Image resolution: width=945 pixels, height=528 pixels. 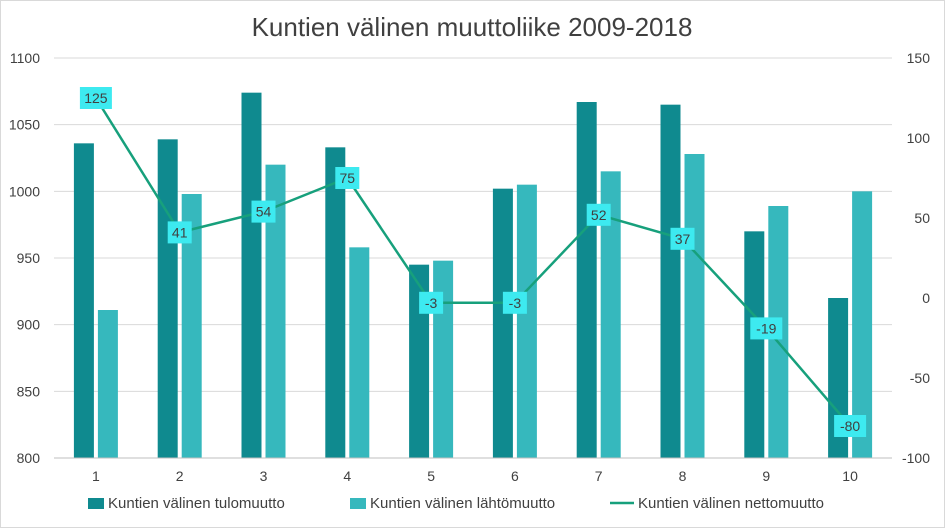 What do you see at coordinates (850, 476) in the screenshot?
I see `x-tick-label: 10` at bounding box center [850, 476].